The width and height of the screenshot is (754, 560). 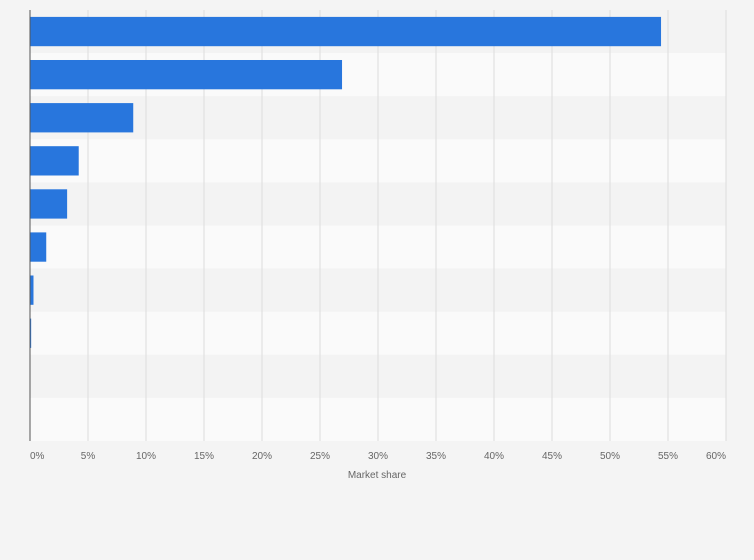 I want to click on x-tick-label: 50%, so click(x=610, y=456).